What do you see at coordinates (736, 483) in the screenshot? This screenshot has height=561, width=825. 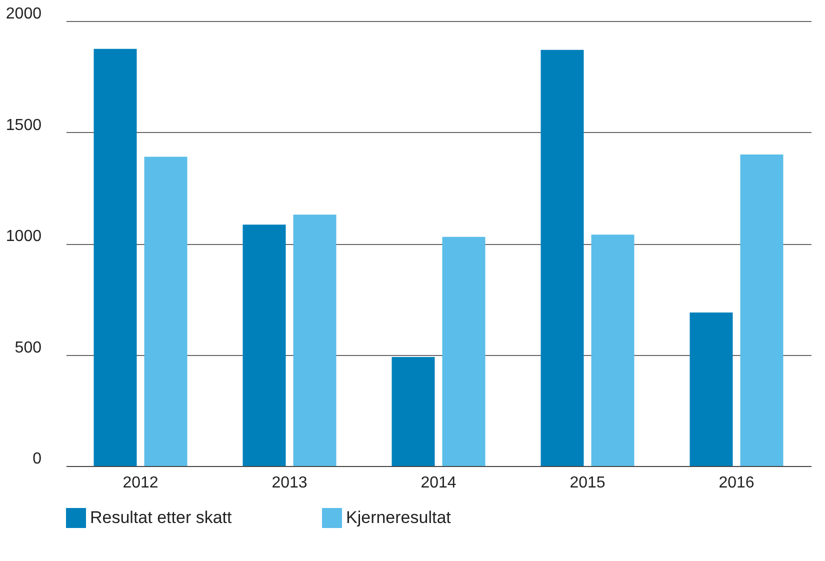 I see `x-tick-label: 2016` at bounding box center [736, 483].